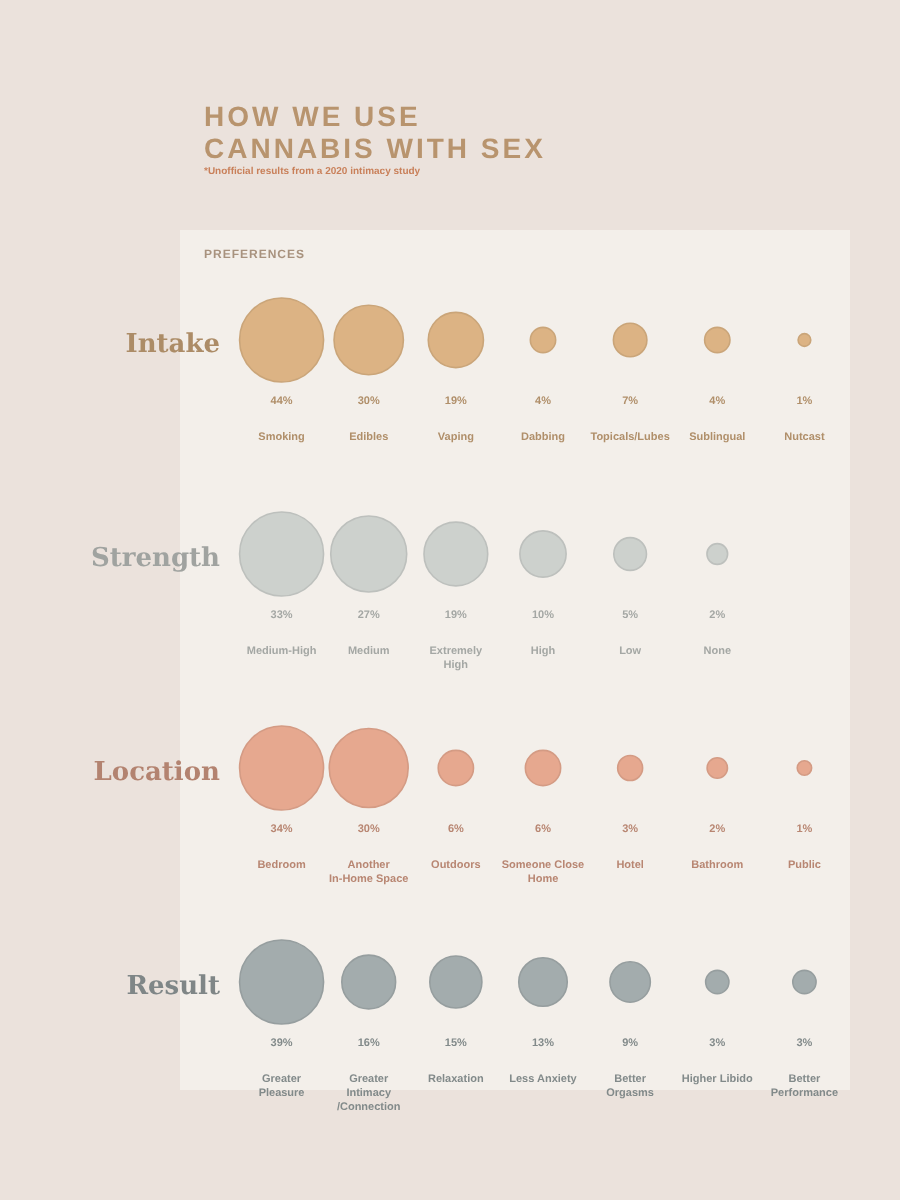 The image size is (900, 1200). What do you see at coordinates (173, 986) in the screenshot?
I see `text: Result` at bounding box center [173, 986].